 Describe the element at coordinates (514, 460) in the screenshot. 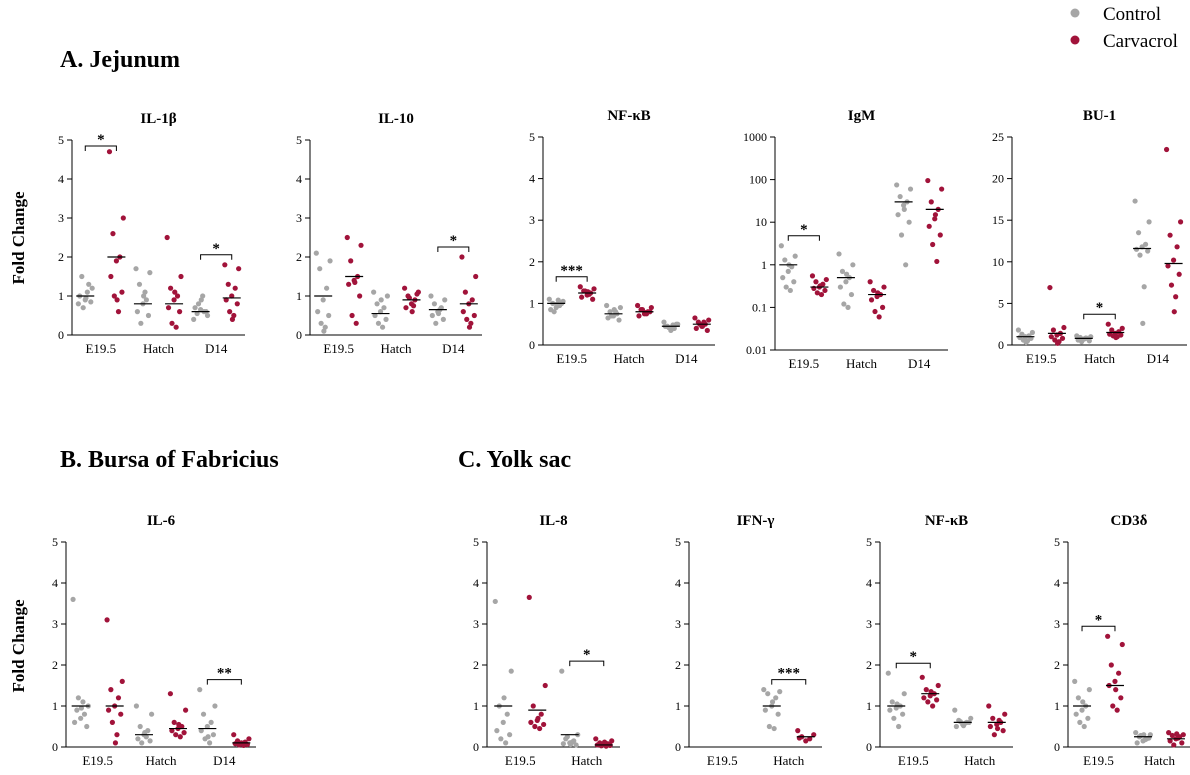

I see `section-title-c: C. Yolk sac` at that location.